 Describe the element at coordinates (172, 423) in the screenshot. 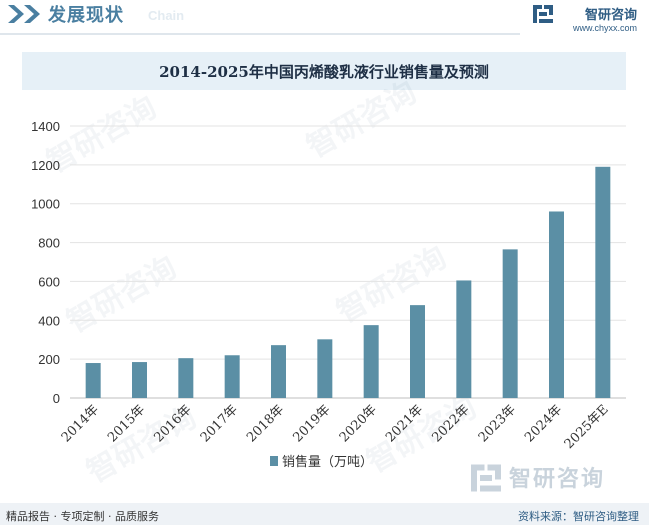

I see `x-tick-label: 2016年` at that location.